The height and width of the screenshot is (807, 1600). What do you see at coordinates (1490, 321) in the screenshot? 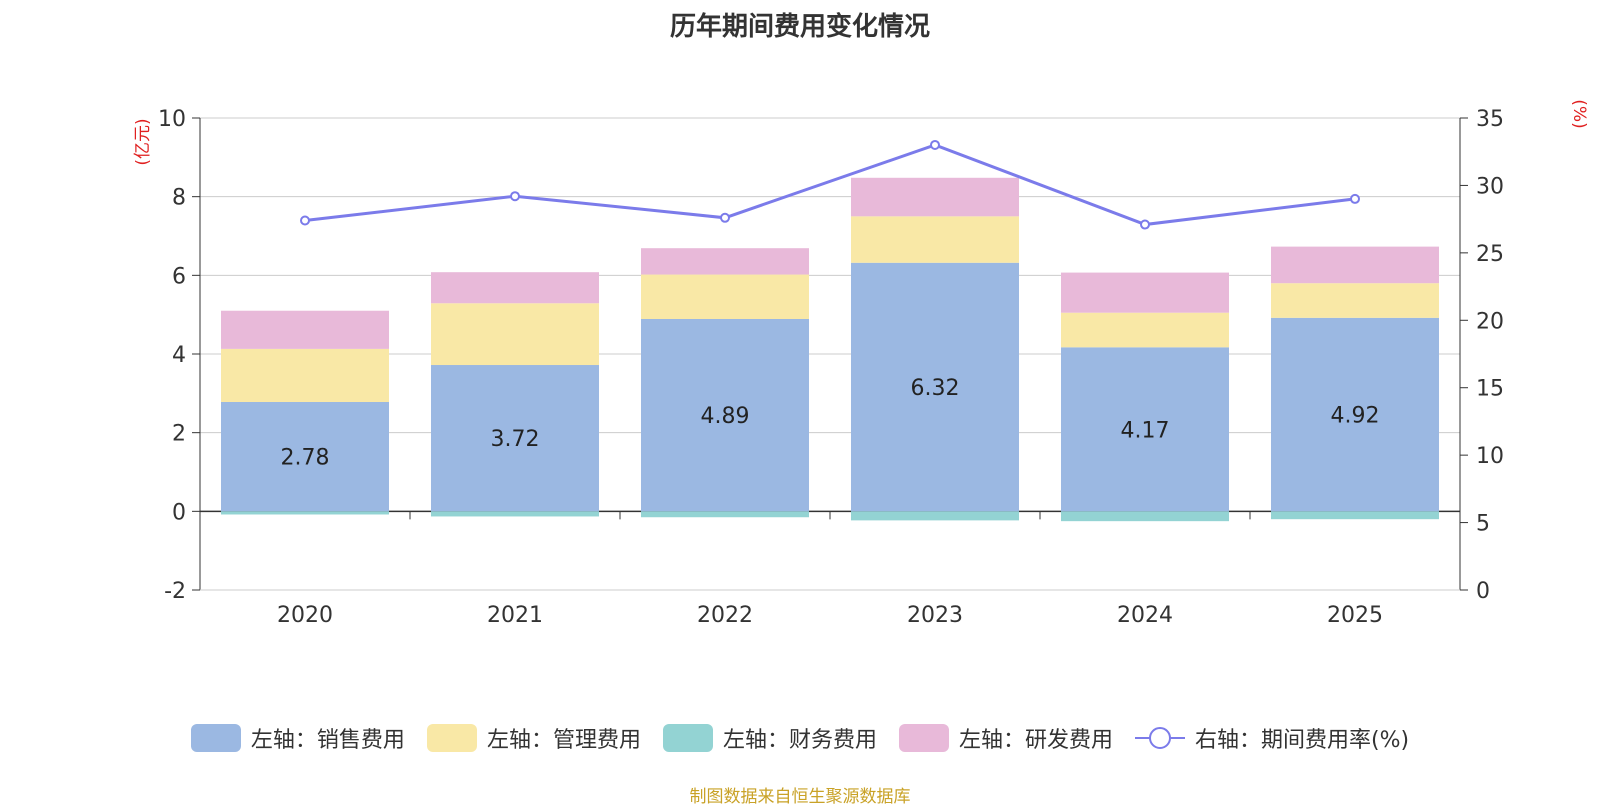
I see `right-axis-tick-label: 20` at bounding box center [1490, 321].